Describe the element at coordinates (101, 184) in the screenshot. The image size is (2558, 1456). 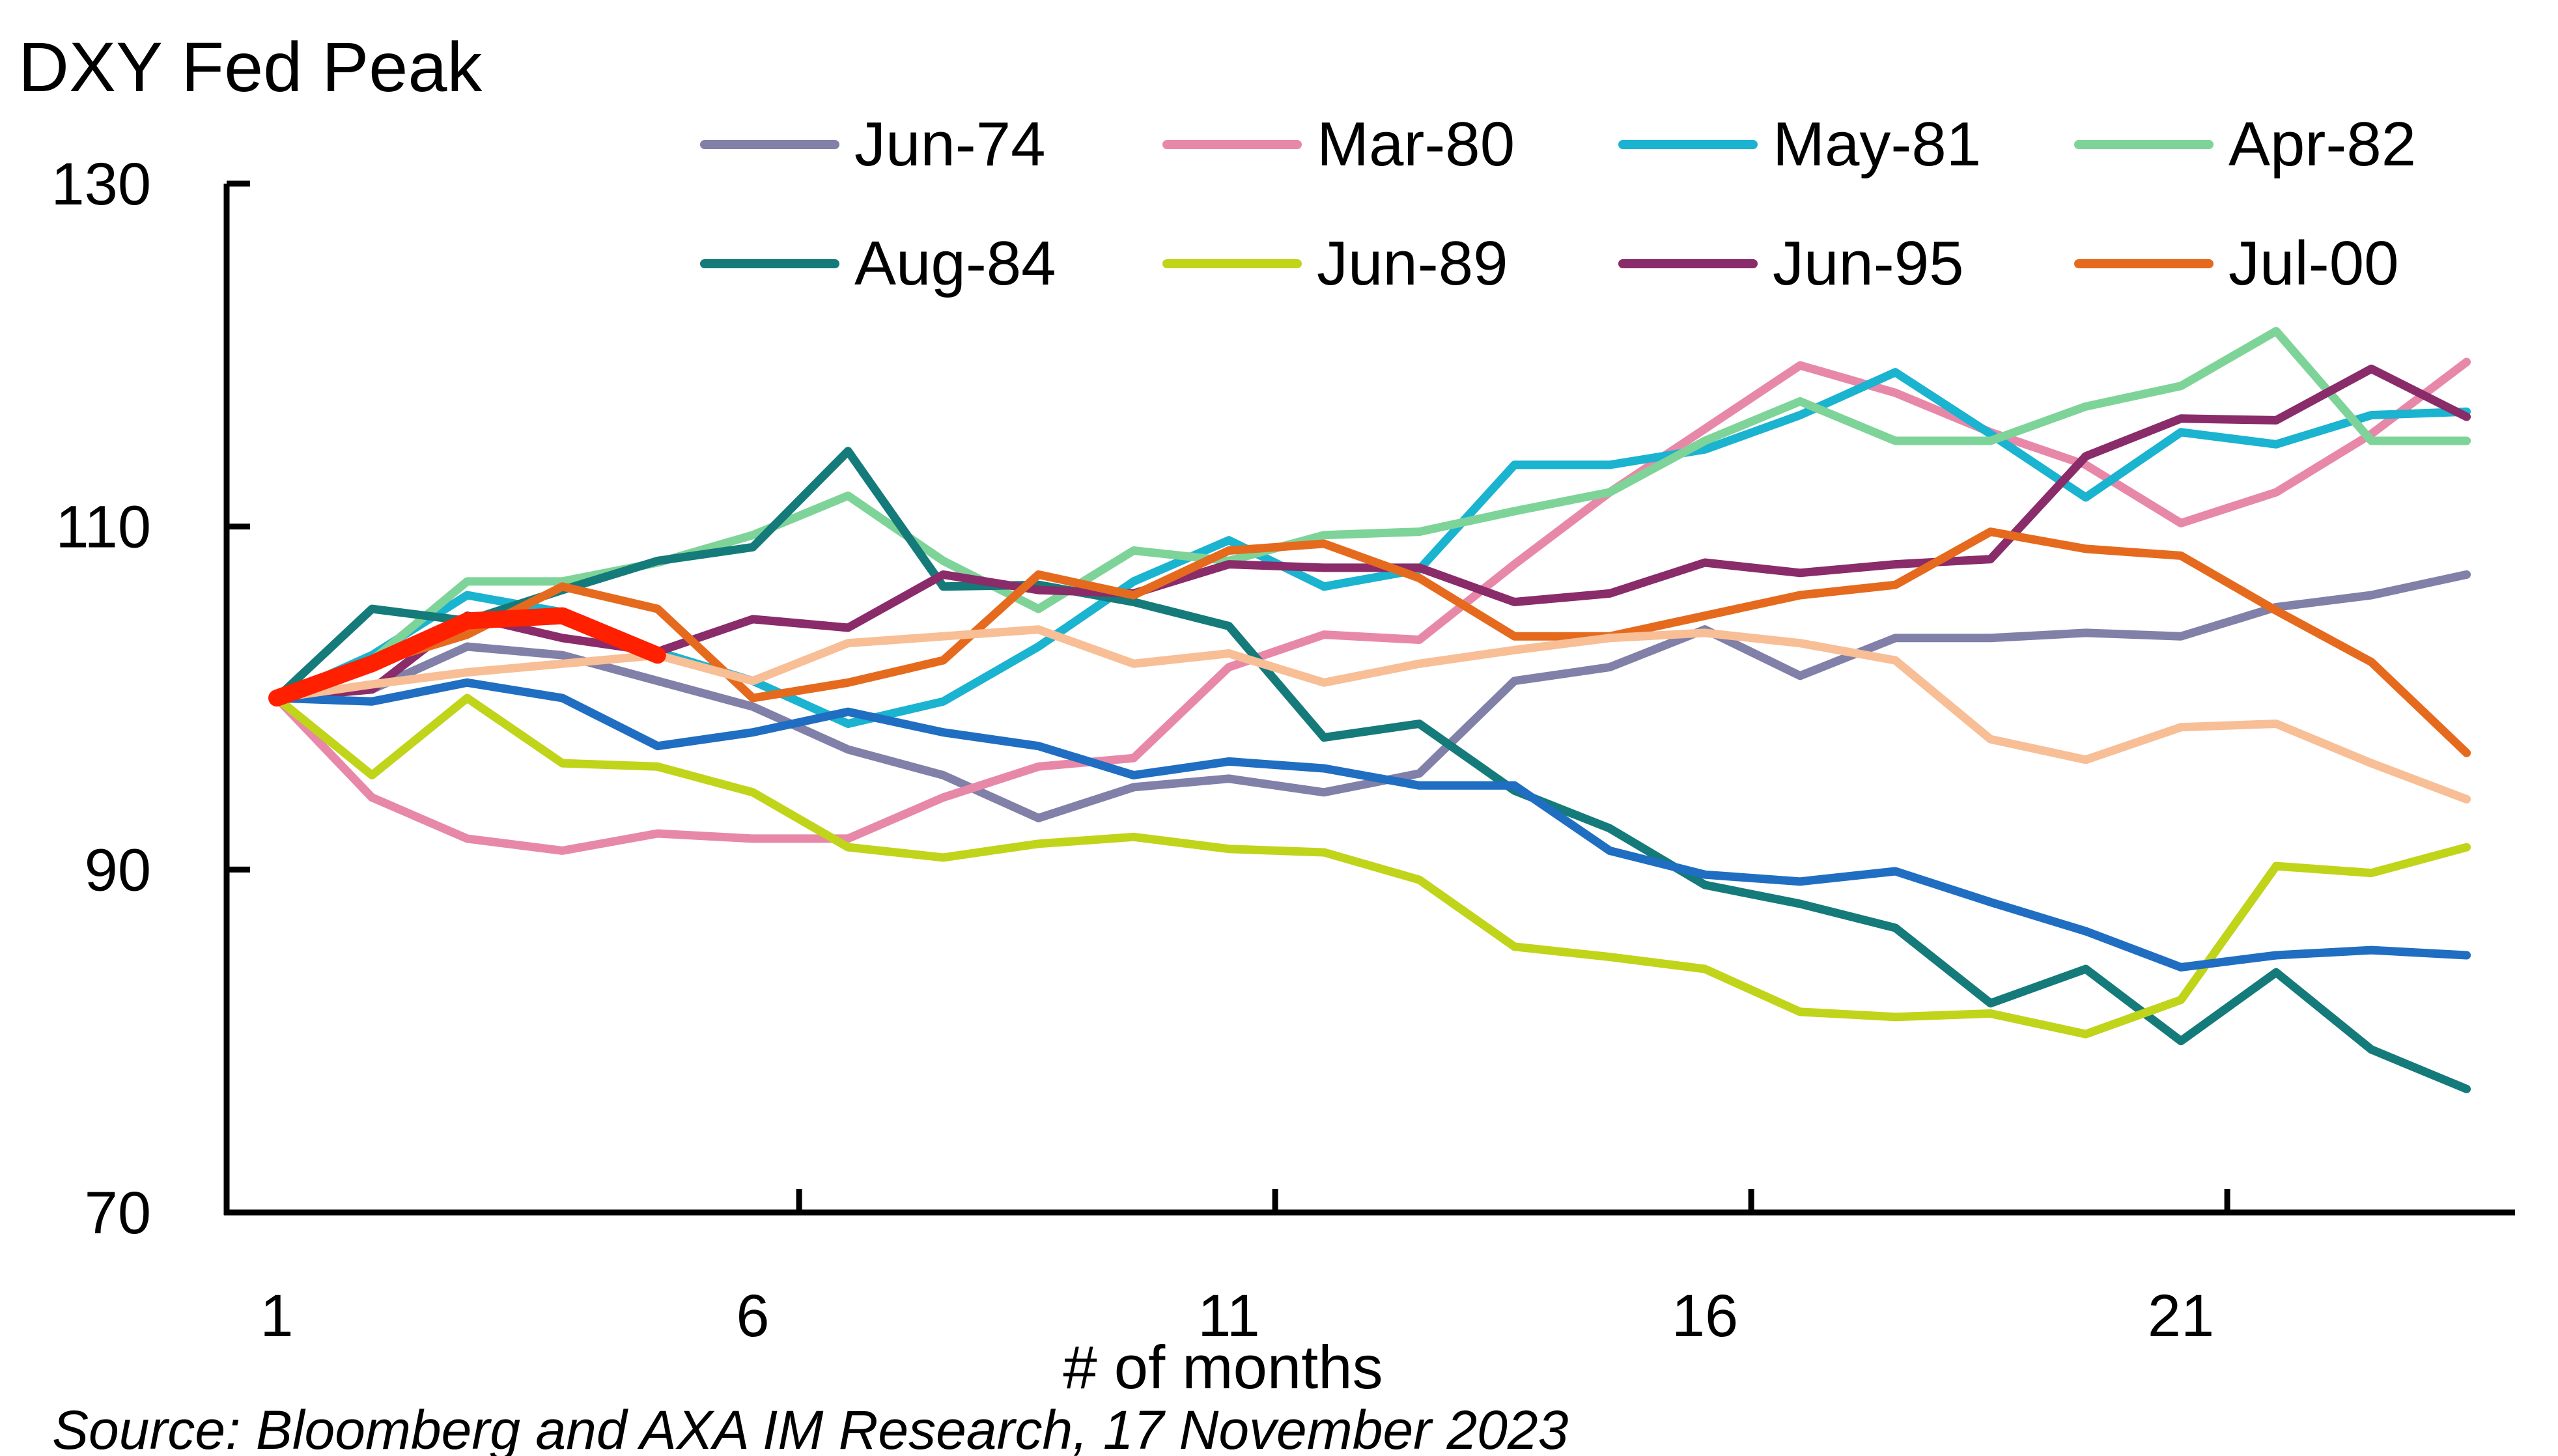
I see `y-tick-label: 130` at that location.